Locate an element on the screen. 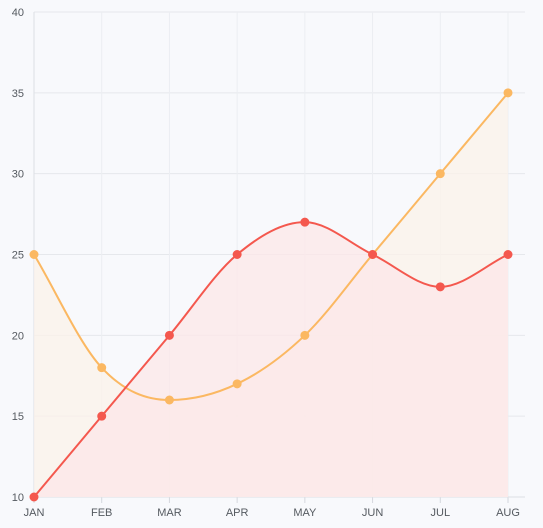 The width and height of the screenshot is (543, 528). x-tick-label: APR is located at coordinates (237, 513).